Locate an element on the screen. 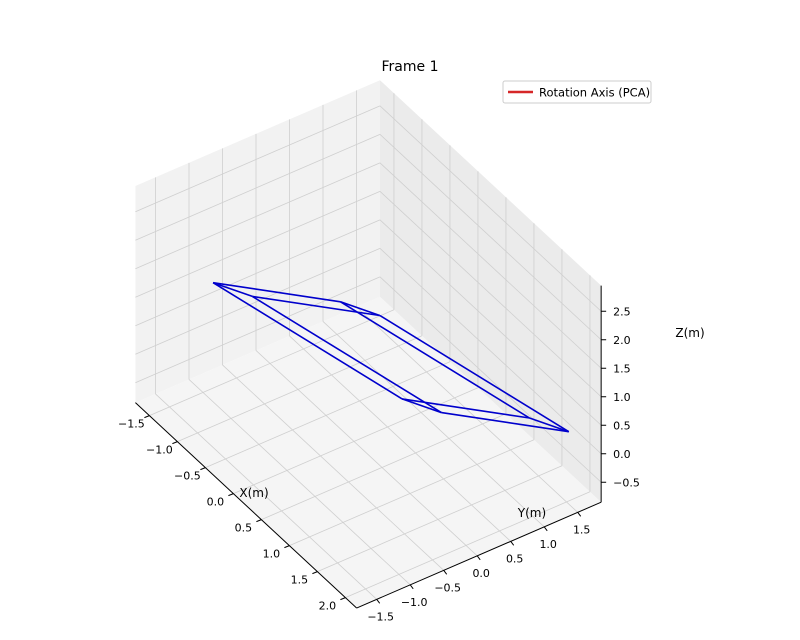 This screenshot has height=640, width=800. x-tick-label: 1.5 is located at coordinates (300, 580).